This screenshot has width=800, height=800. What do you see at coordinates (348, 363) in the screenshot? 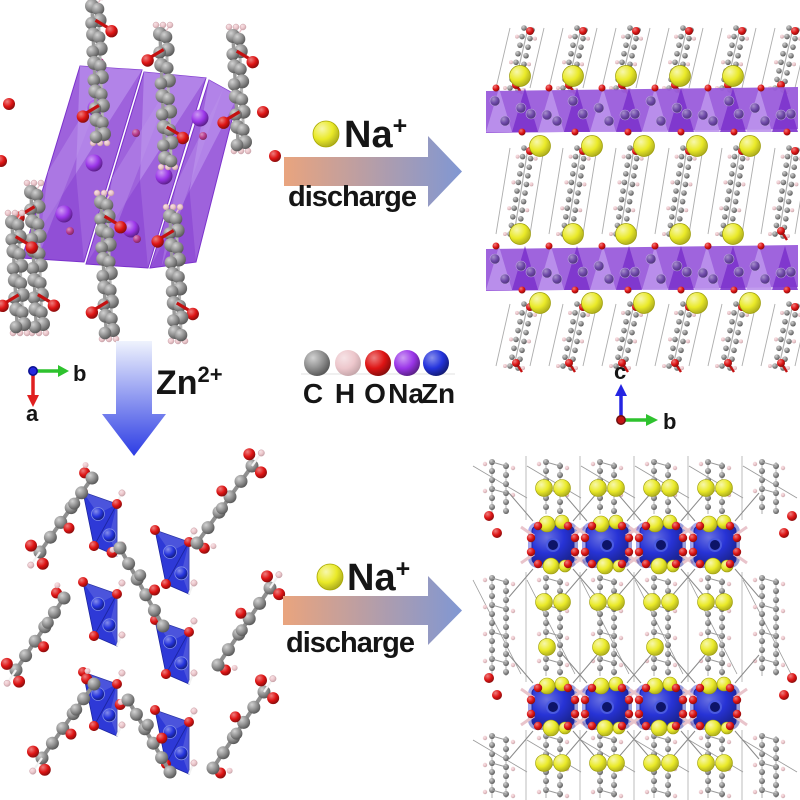
I see `hydrogen-sphere-icon` at bounding box center [348, 363].